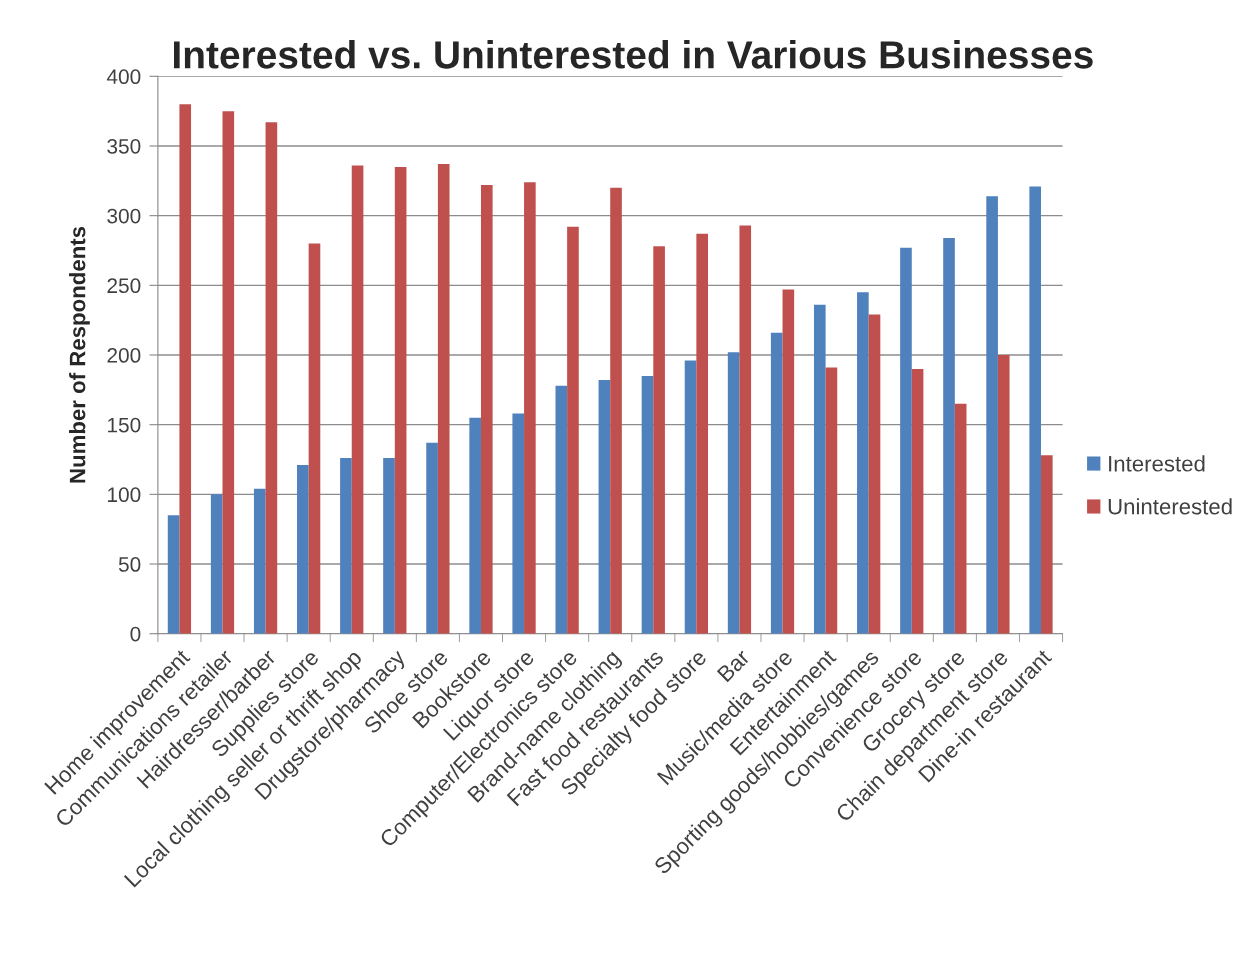 The image size is (1253, 966). Describe the element at coordinates (124, 286) in the screenshot. I see `y-tick-label: 250` at that location.